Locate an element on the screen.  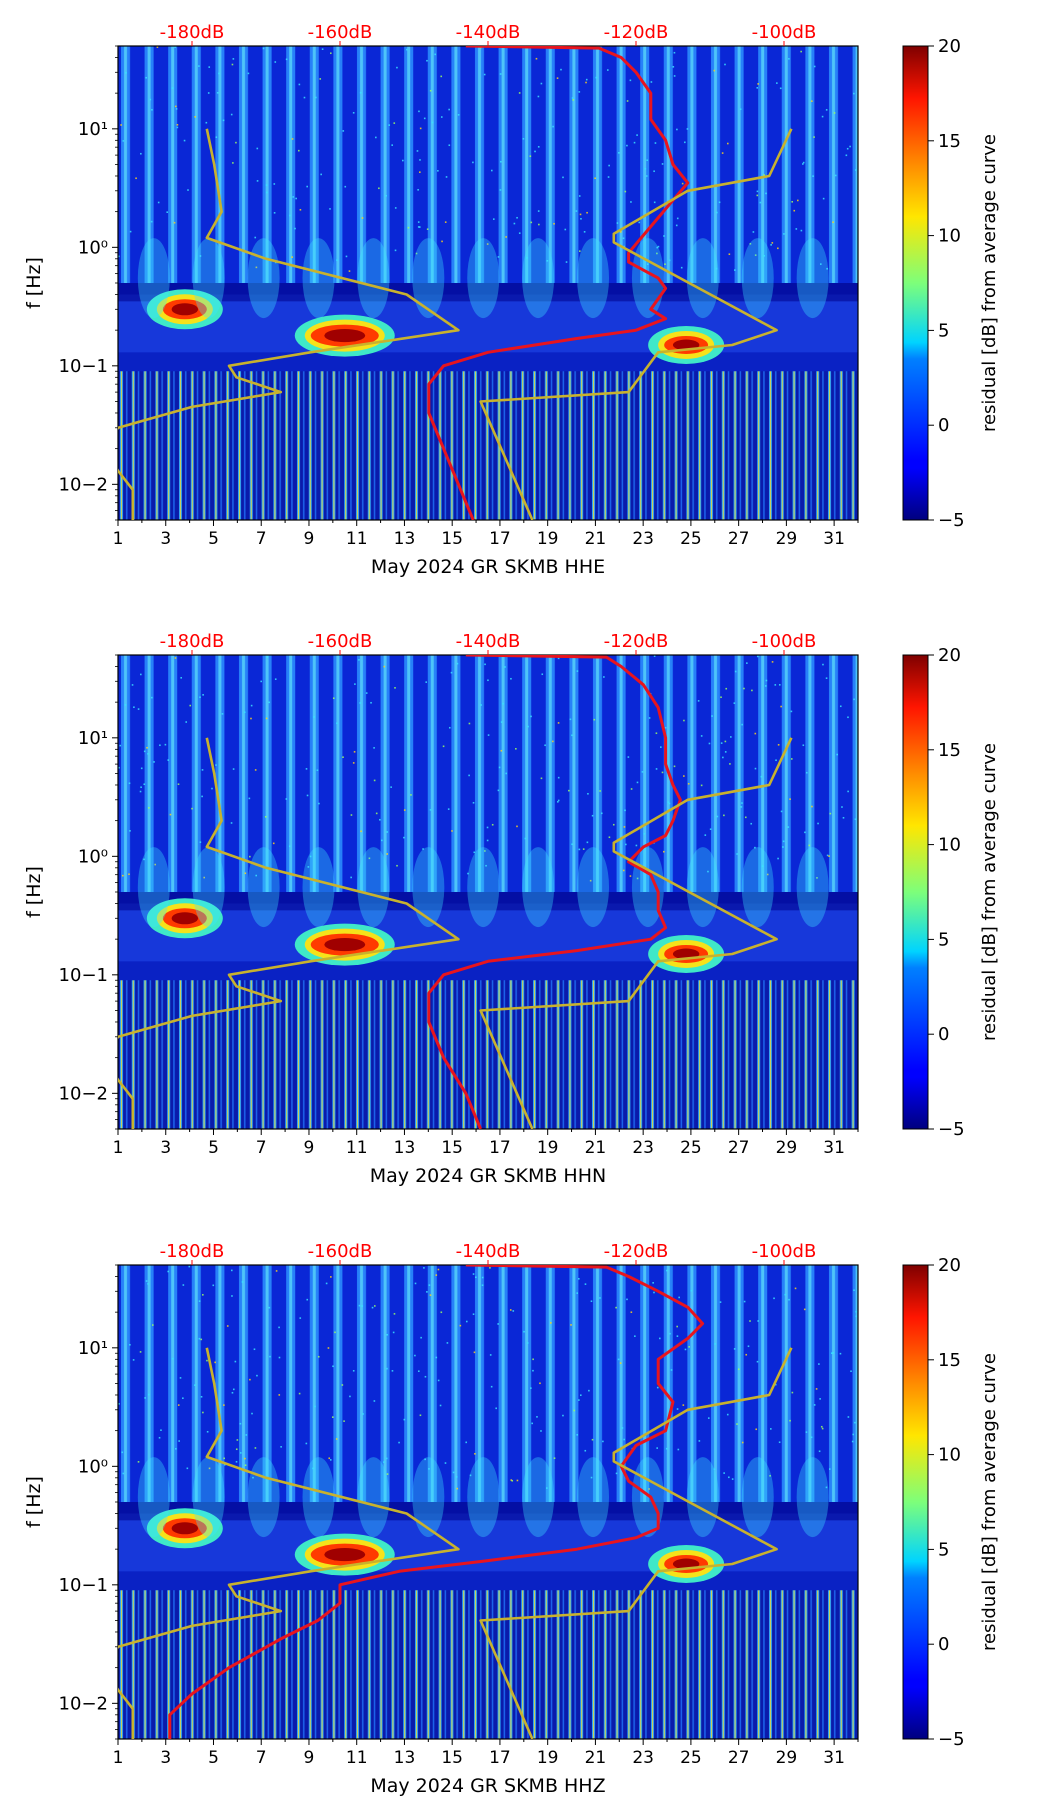
noise-model-curve is located at coordinates (289, 1543).